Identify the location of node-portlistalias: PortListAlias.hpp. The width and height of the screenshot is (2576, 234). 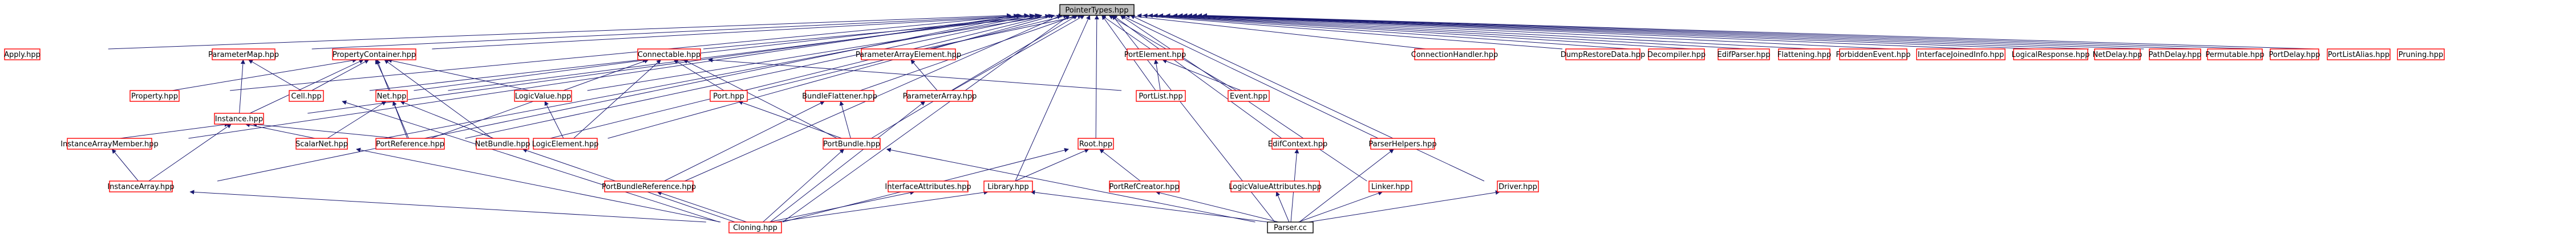
(2359, 54).